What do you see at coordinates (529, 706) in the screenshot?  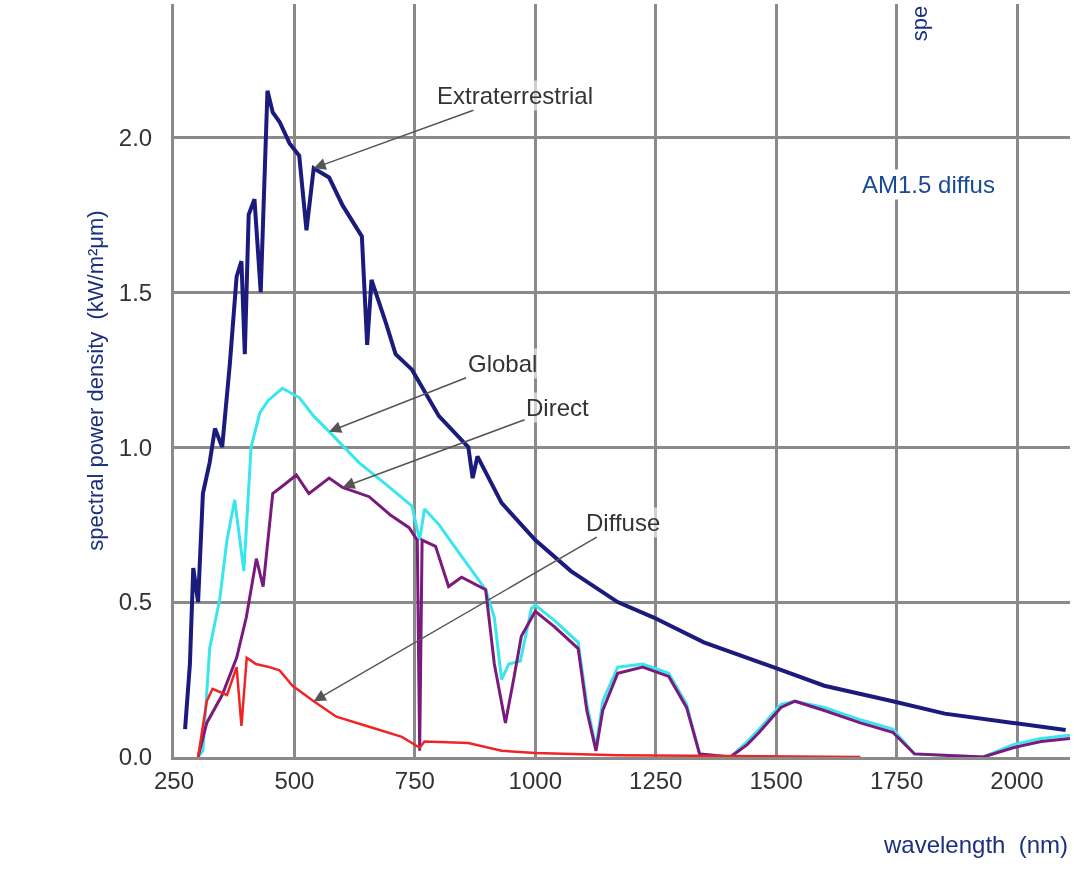 I see `line-series` at bounding box center [529, 706].